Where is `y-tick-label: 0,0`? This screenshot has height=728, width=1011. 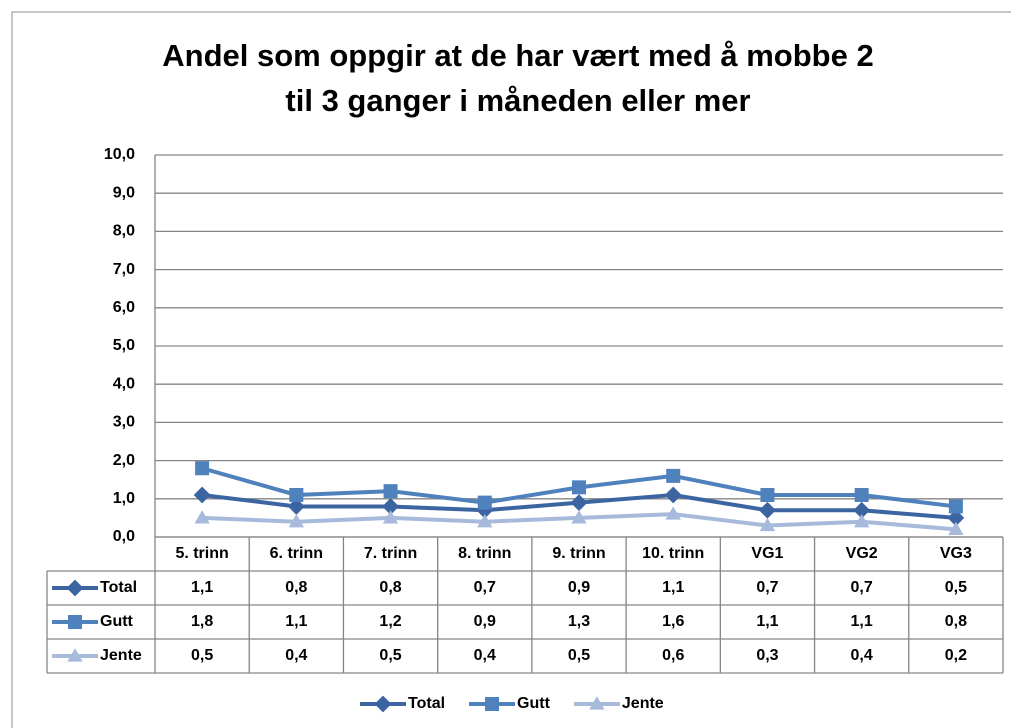
y-tick-label: 0,0 is located at coordinates (124, 536).